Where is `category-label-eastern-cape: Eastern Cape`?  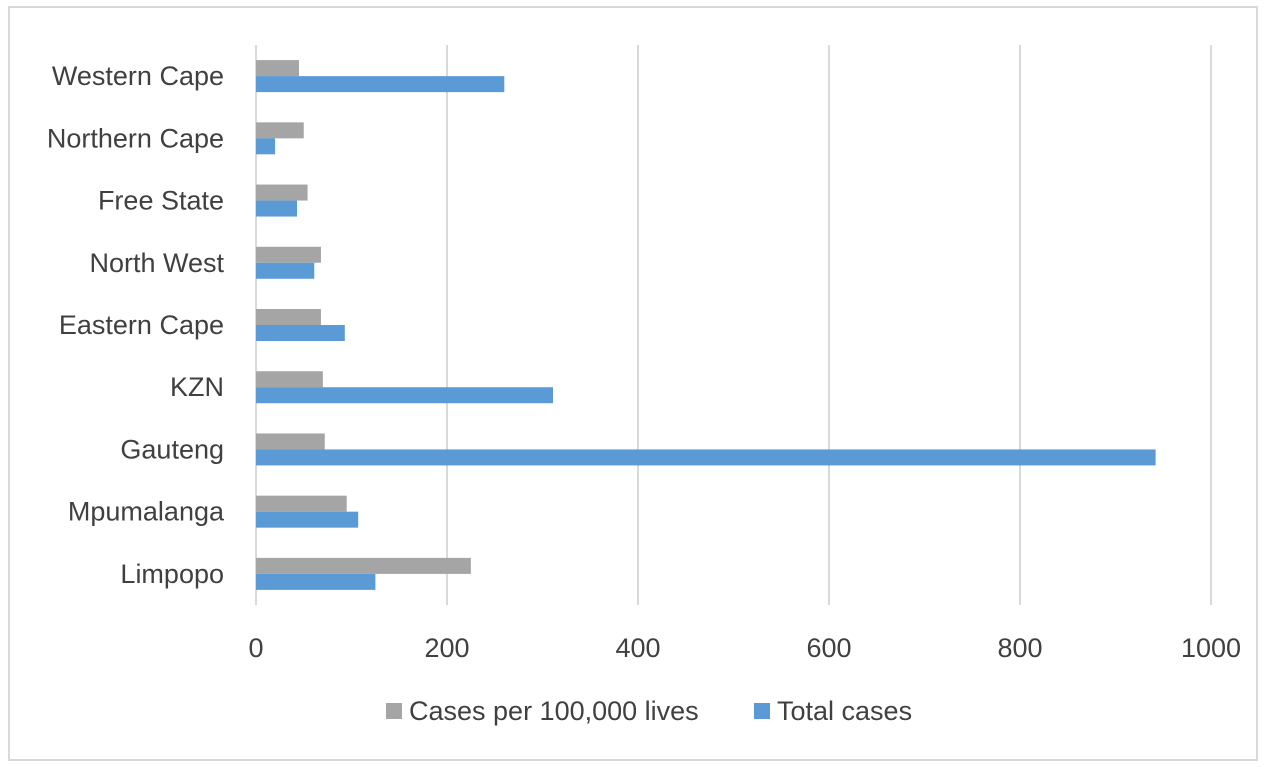
category-label-eastern-cape: Eastern Cape is located at coordinates (141, 325).